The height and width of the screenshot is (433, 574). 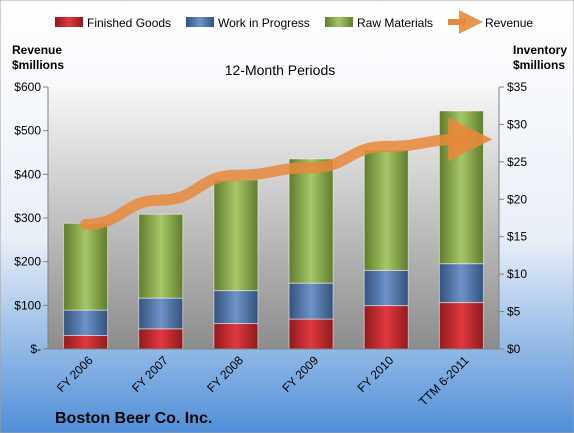 I want to click on bar-work-in-progress-fy-2009, so click(x=311, y=301).